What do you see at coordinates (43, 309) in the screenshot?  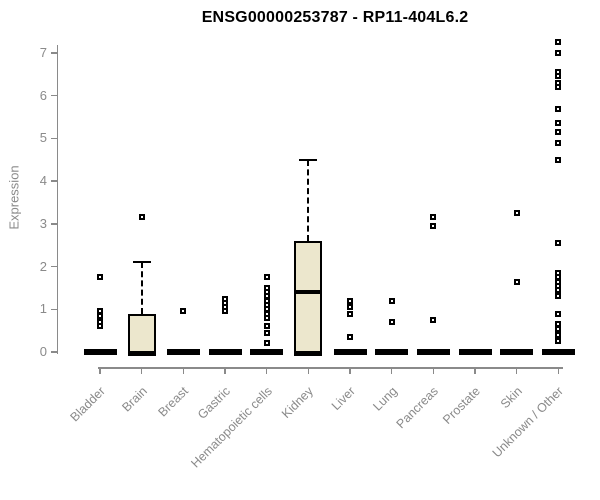 I see `y-tick-label: 1` at bounding box center [43, 309].